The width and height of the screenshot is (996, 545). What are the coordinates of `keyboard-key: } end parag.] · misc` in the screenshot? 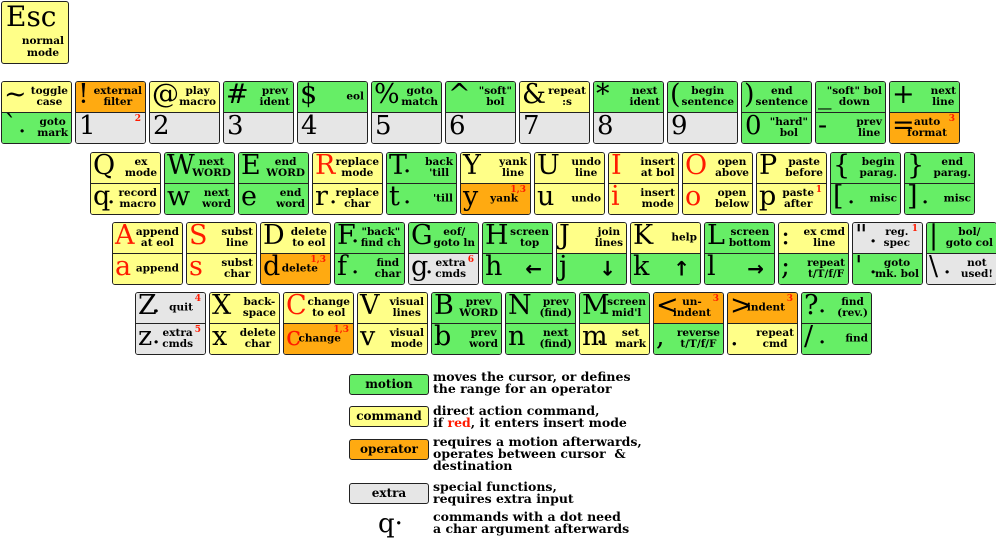 It's located at (939, 183).